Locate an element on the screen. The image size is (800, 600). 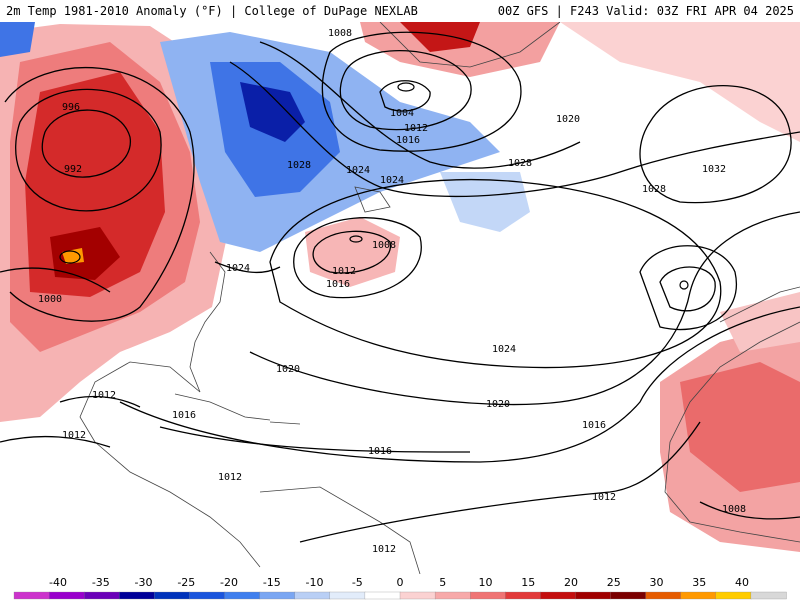
isobar-ring-greenland-low is located at coordinates (405, 96).